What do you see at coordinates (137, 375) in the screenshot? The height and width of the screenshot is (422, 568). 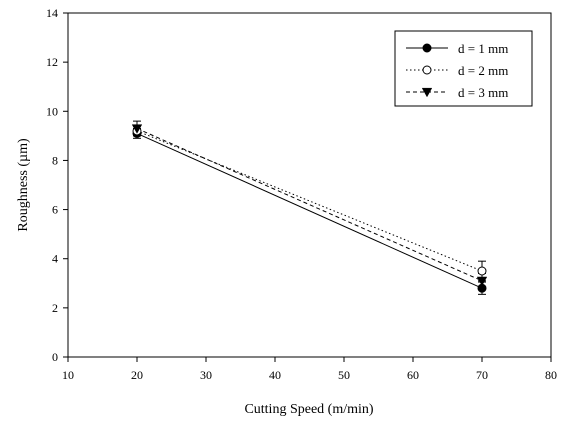 I see `x-tick-label: 20` at bounding box center [137, 375].